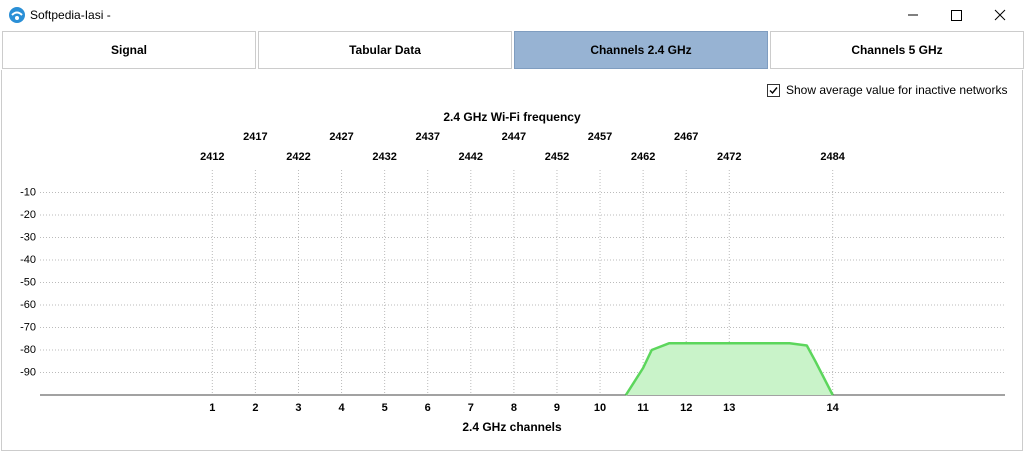 This screenshot has width=1026, height=453. Describe the element at coordinates (557, 157) in the screenshot. I see `frequency-label: 2452` at that location.